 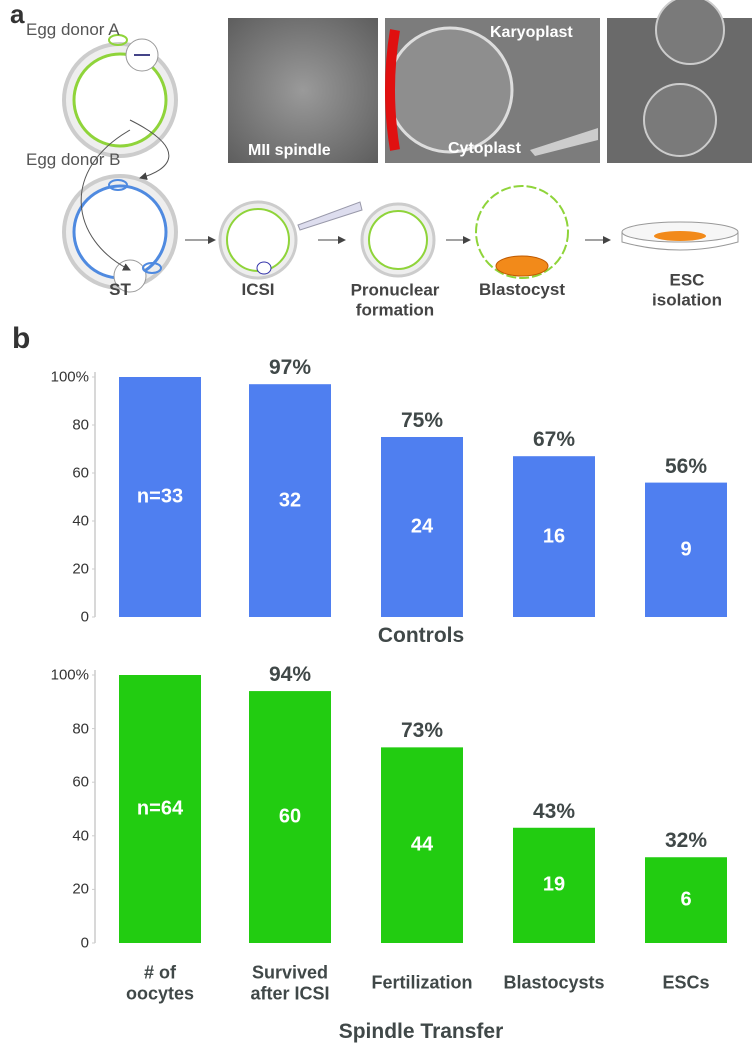 What do you see at coordinates (21, 338) in the screenshot?
I see `panel-label: b` at bounding box center [21, 338].